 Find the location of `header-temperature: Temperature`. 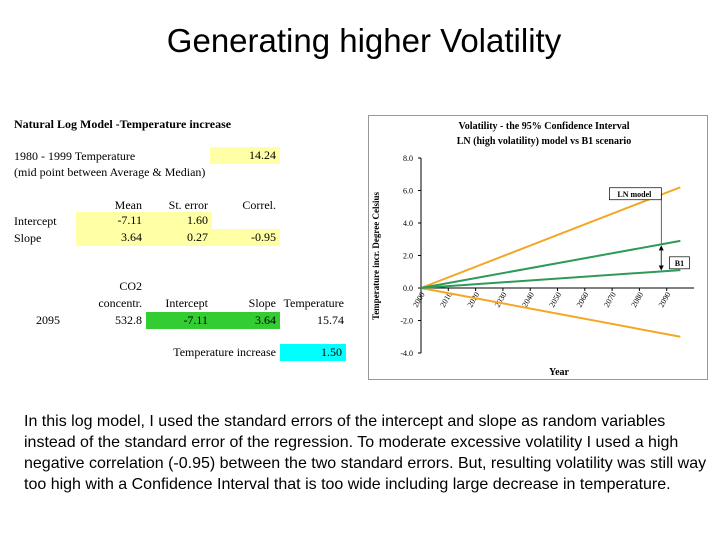

header-temperature: Temperature is located at coordinates (313, 303).